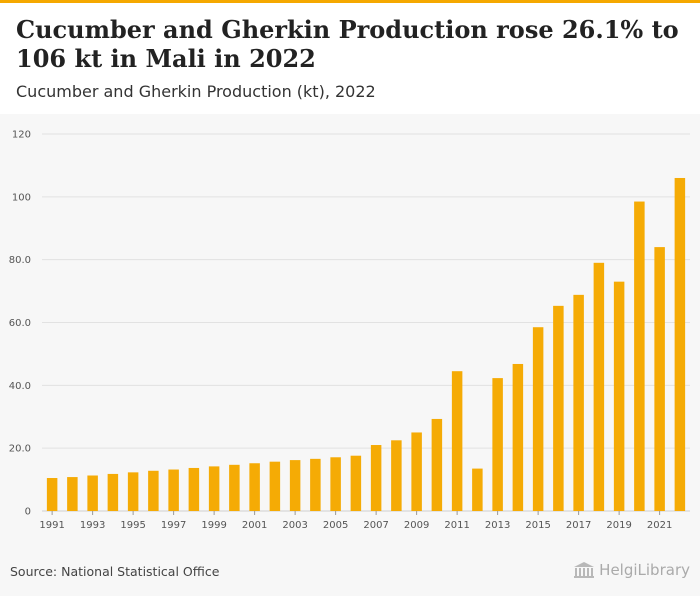  Describe the element at coordinates (295, 485) in the screenshot. I see `bar-2003` at that location.